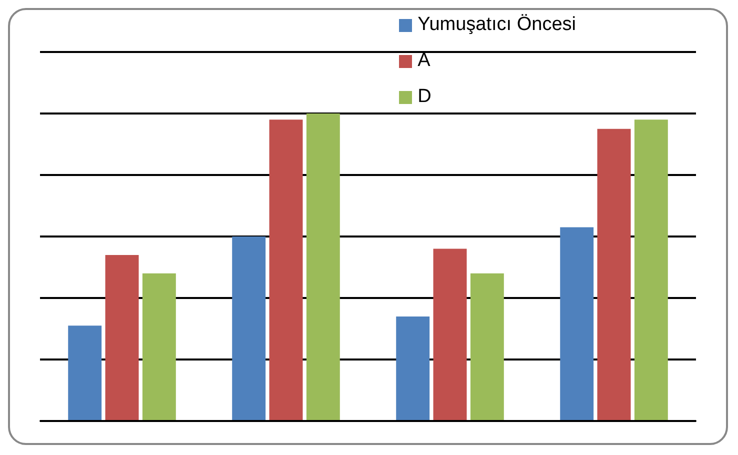 The image size is (738, 455). Describe the element at coordinates (424, 61) in the screenshot. I see `legend-label: A` at that location.